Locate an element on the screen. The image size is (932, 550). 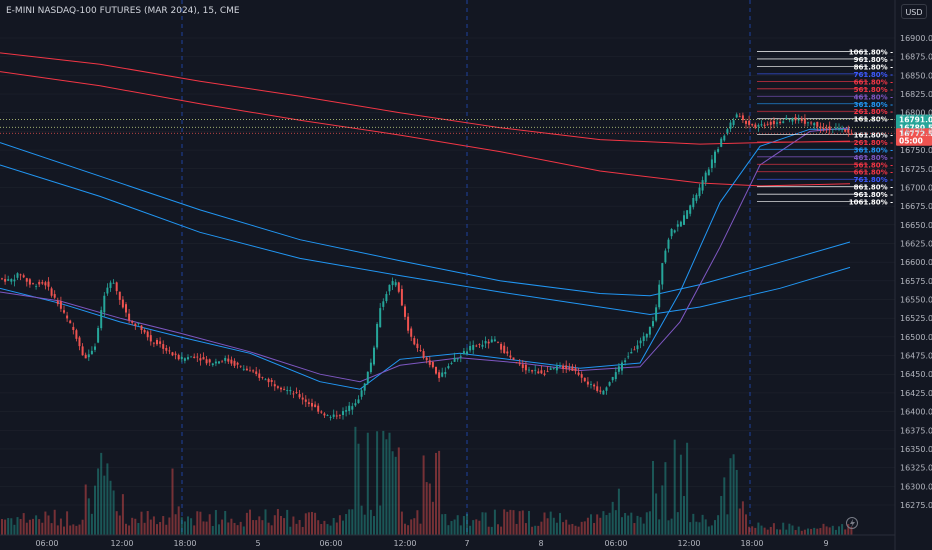
lightning-icon is located at coordinates (852, 523).